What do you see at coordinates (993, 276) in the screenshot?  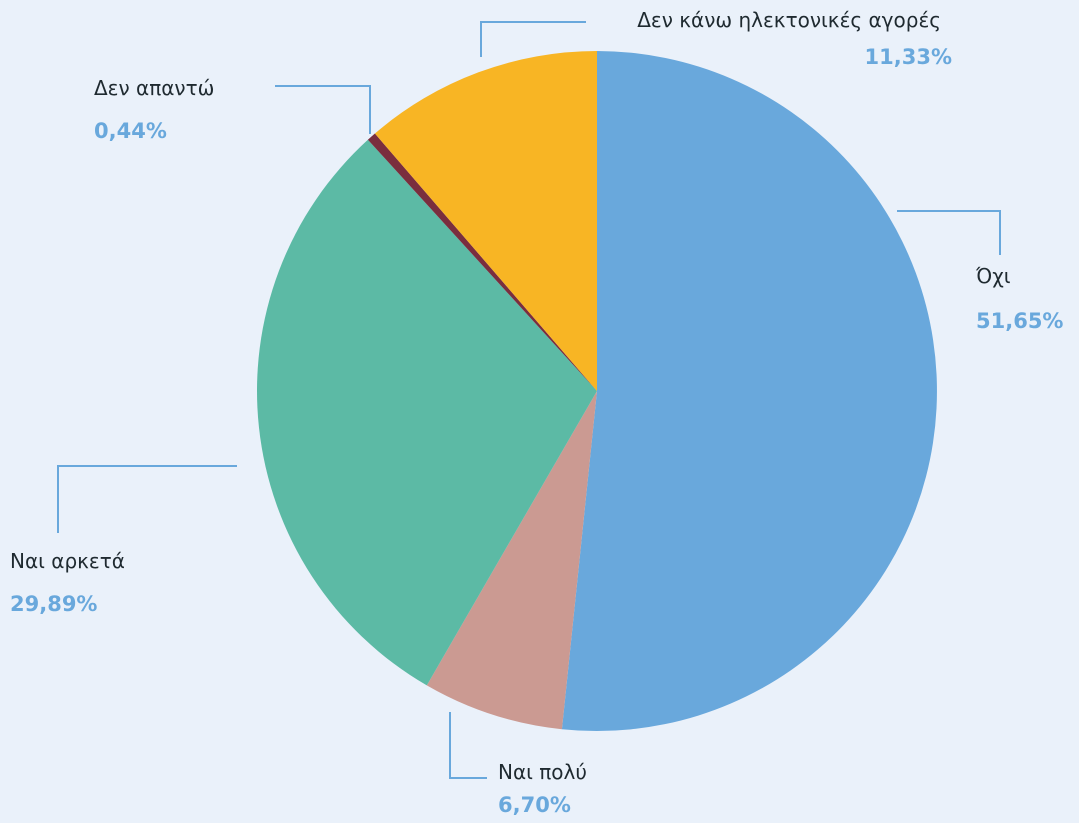 I see `category-label-oxi: Όχι` at bounding box center [993, 276].